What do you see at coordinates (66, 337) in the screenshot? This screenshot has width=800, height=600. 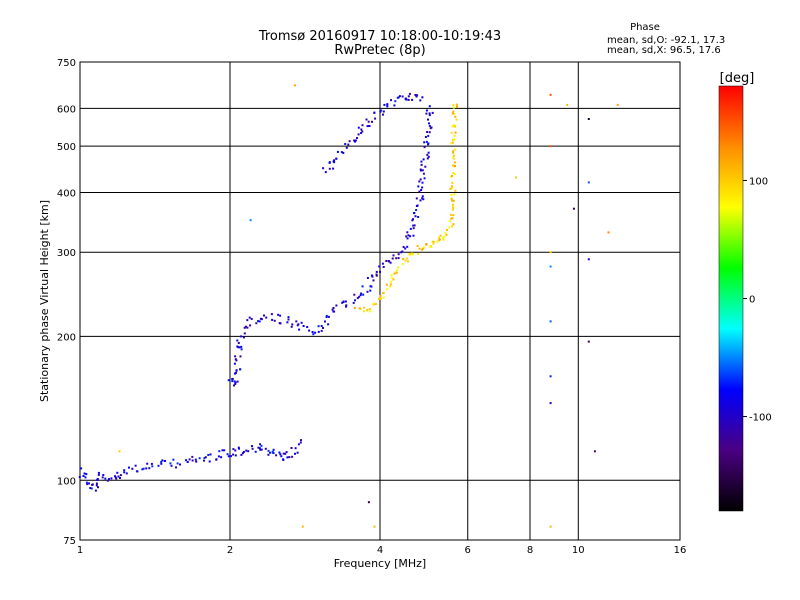 I see `y-tick-label: 200` at bounding box center [66, 337].